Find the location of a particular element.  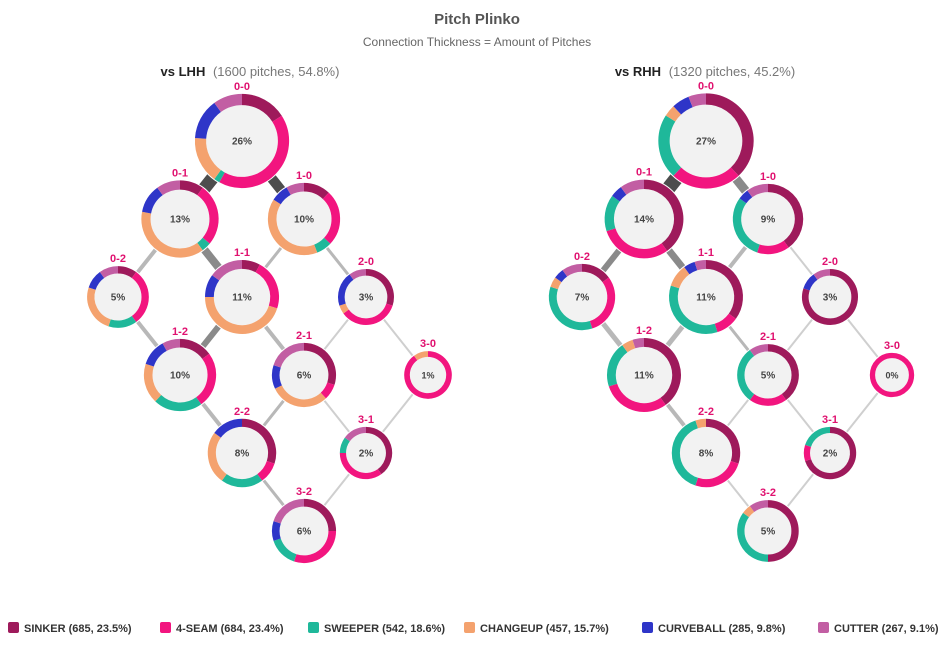

node-count-label: 2-2 is located at coordinates (706, 412).